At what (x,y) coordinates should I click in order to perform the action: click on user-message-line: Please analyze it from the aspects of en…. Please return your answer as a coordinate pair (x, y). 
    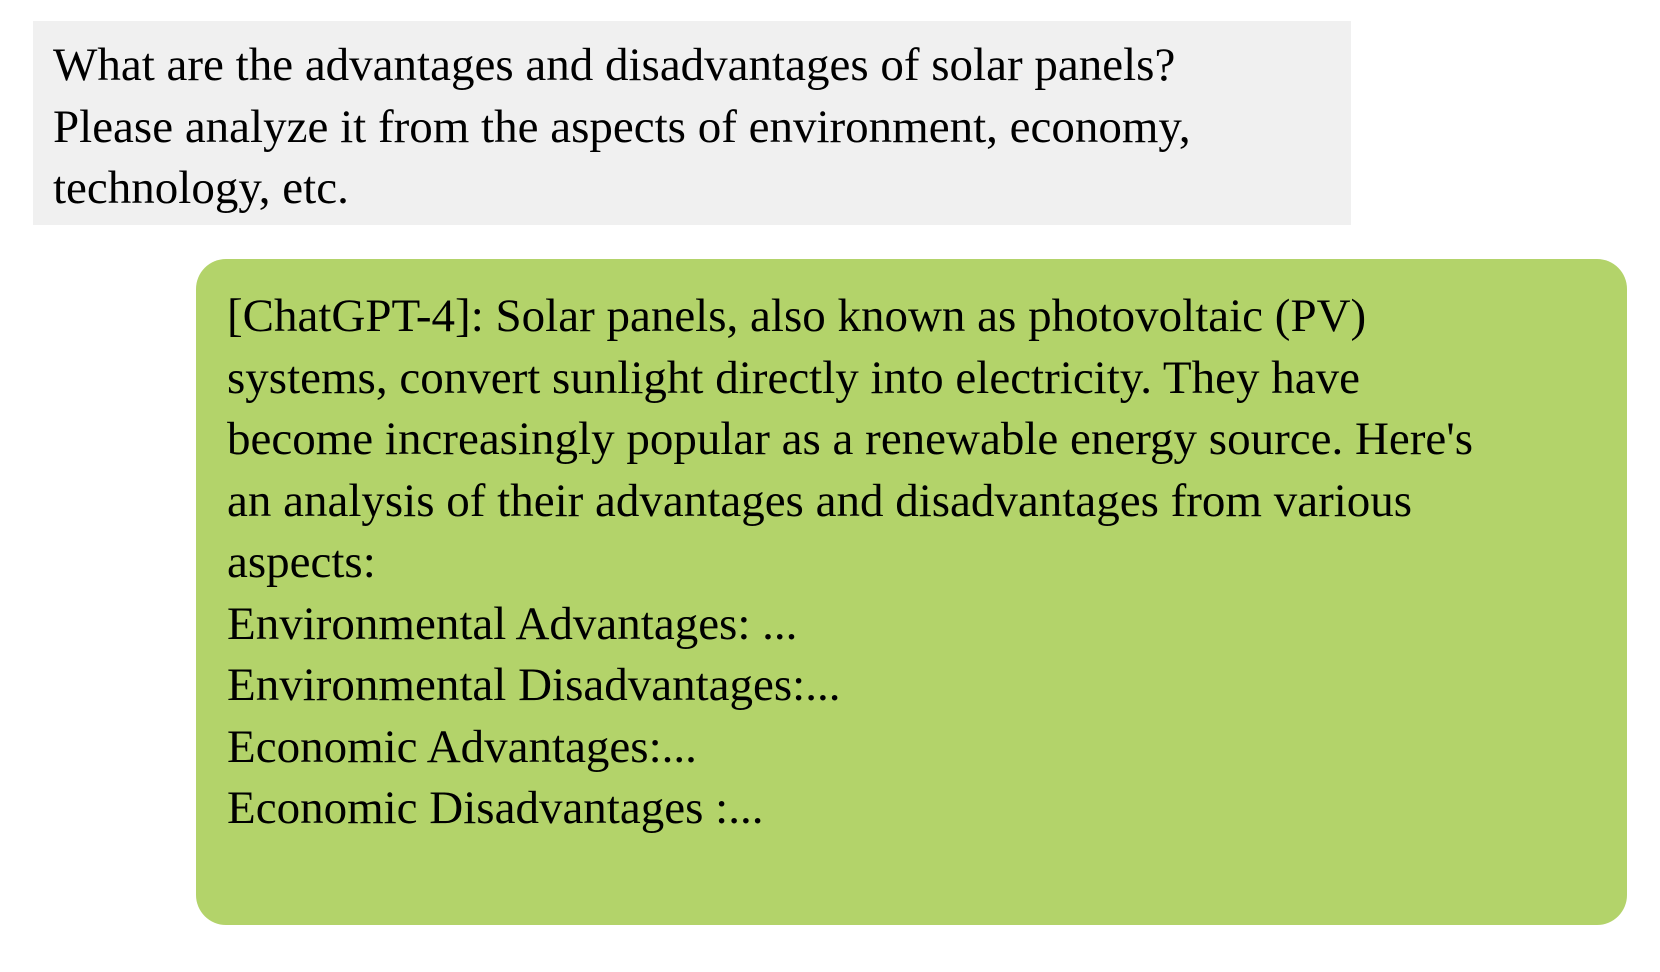
    Looking at the image, I should click on (622, 126).